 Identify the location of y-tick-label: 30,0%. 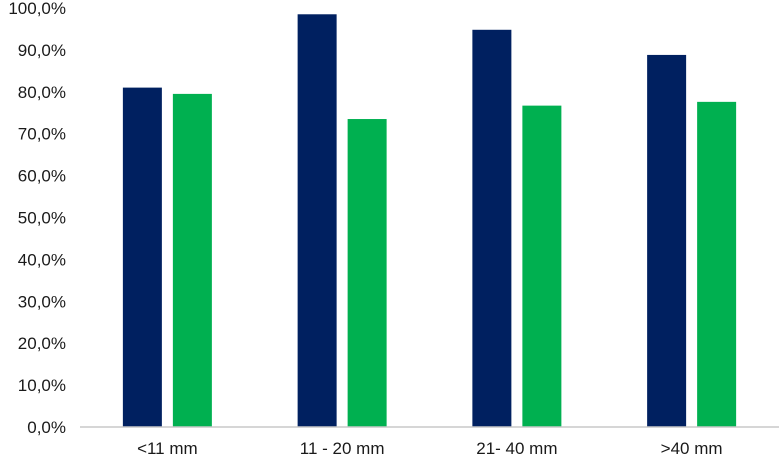
(42, 301).